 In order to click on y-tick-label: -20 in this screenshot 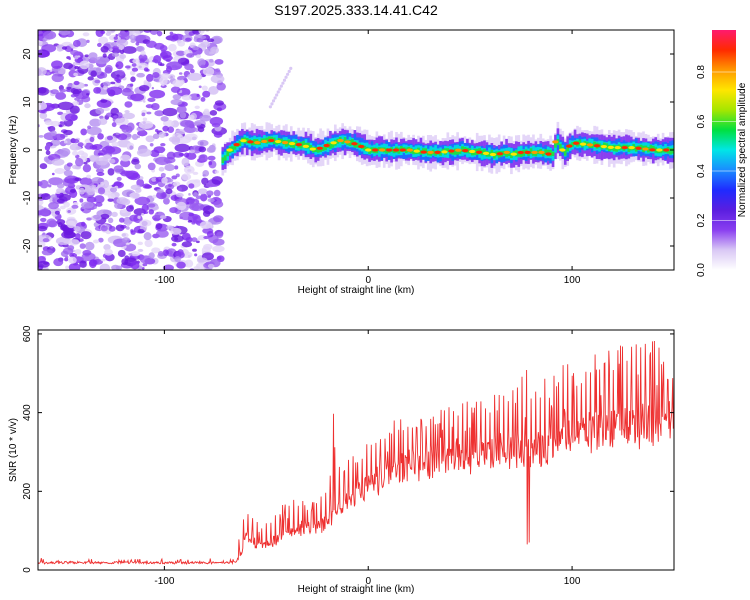, I will do `click(27, 245)`.